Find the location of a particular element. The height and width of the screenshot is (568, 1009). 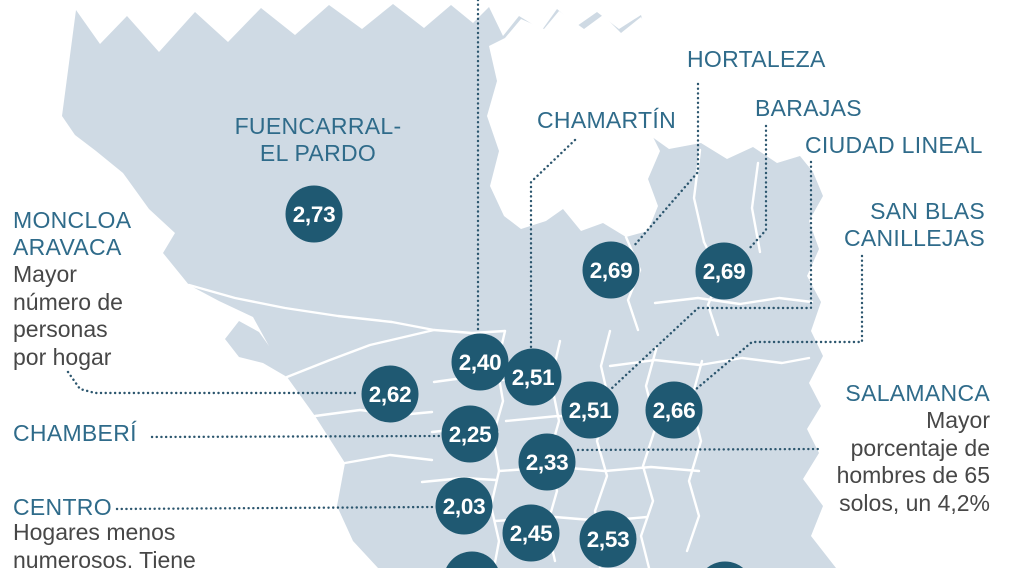

annotation-centro: Hogares menos numerosos. Tiene is located at coordinates (104, 543).